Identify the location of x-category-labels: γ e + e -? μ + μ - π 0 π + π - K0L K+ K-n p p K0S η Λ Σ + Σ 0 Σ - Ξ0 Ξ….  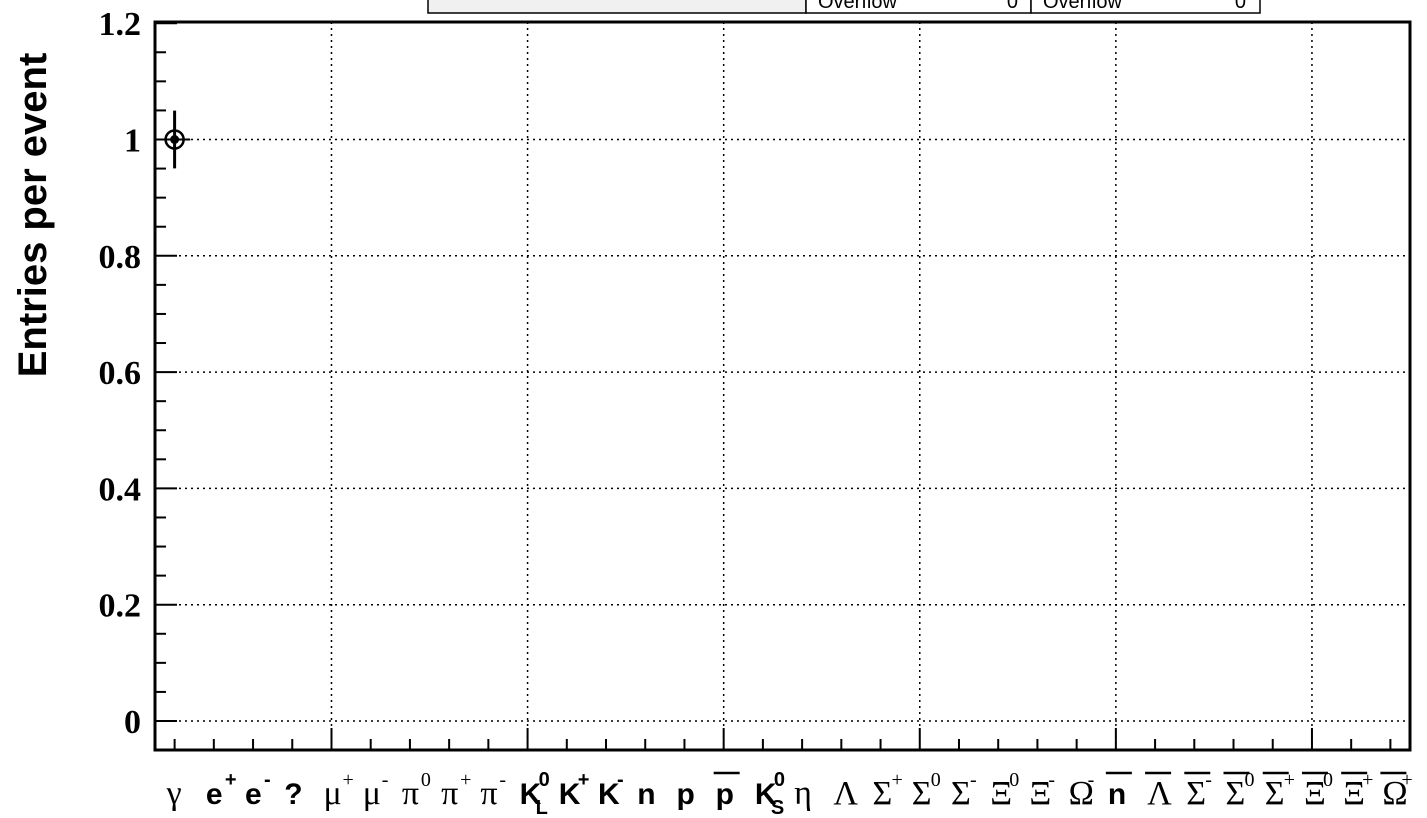
(789, 793).